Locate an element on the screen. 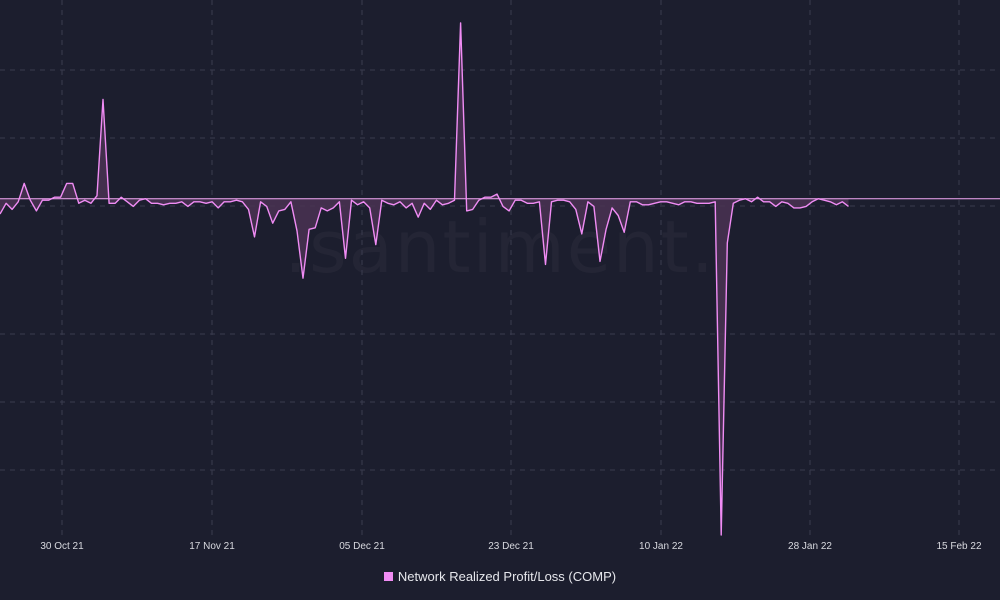 The width and height of the screenshot is (1000, 600). x-tick-label-5: 28 Jan 22 is located at coordinates (810, 546).